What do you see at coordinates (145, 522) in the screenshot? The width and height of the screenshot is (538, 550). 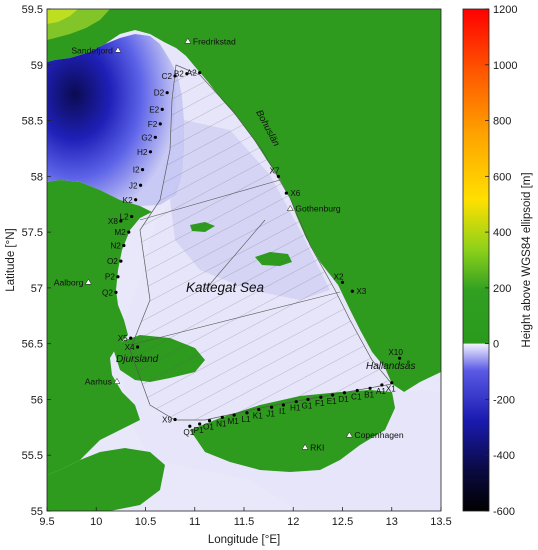 I see `x-tick-label: 10.5` at bounding box center [145, 522].